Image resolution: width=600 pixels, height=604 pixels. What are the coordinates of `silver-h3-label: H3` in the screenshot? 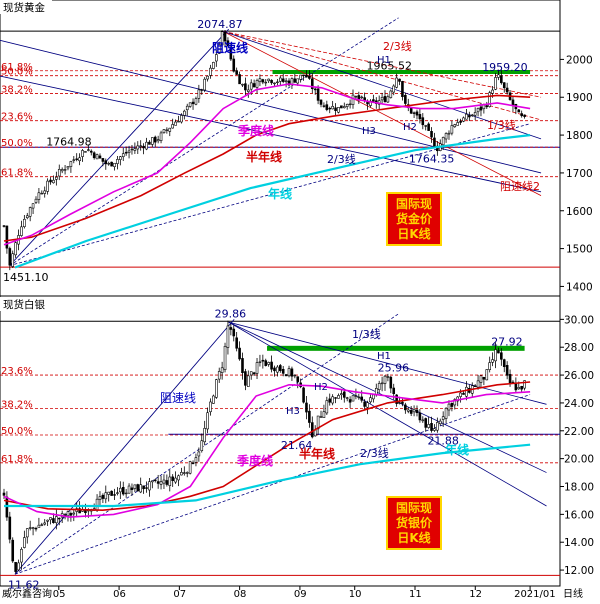 It's located at (293, 411).